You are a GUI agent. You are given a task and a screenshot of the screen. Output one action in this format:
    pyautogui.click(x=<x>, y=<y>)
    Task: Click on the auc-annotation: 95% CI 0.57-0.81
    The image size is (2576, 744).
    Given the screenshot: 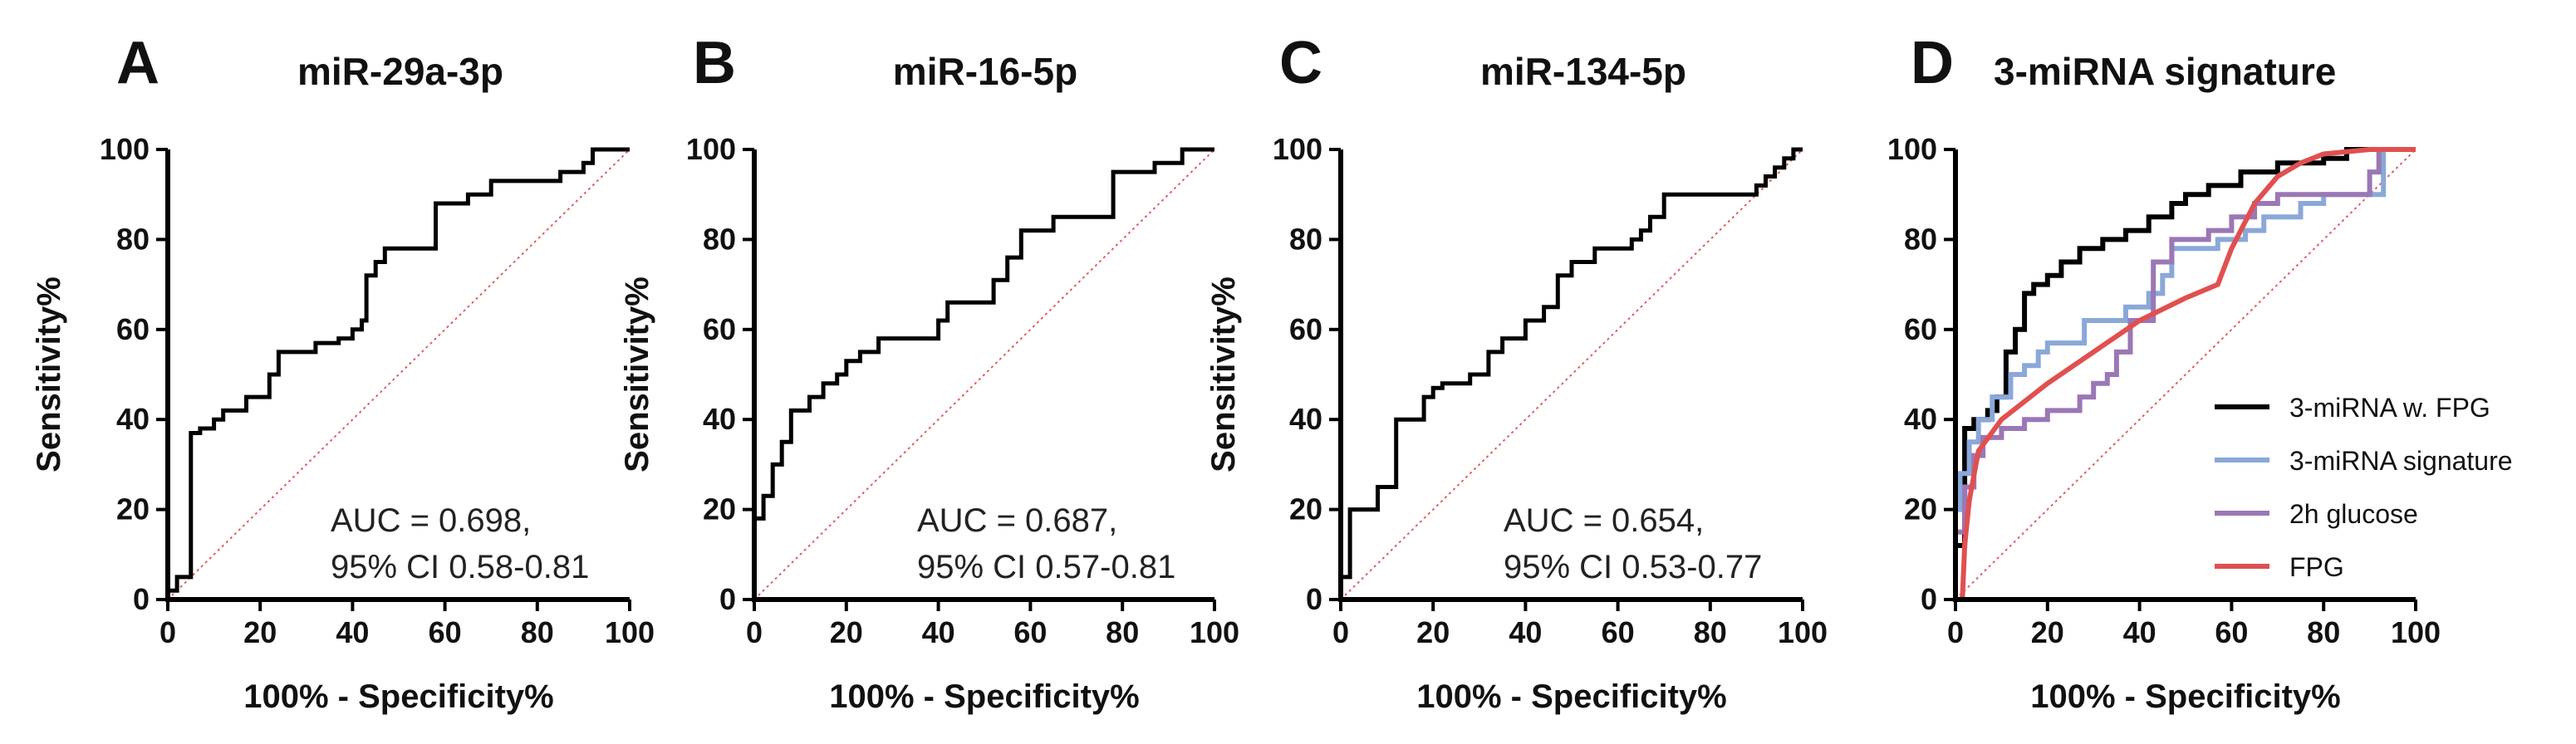 What is the action you would take?
    pyautogui.click(x=1046, y=567)
    